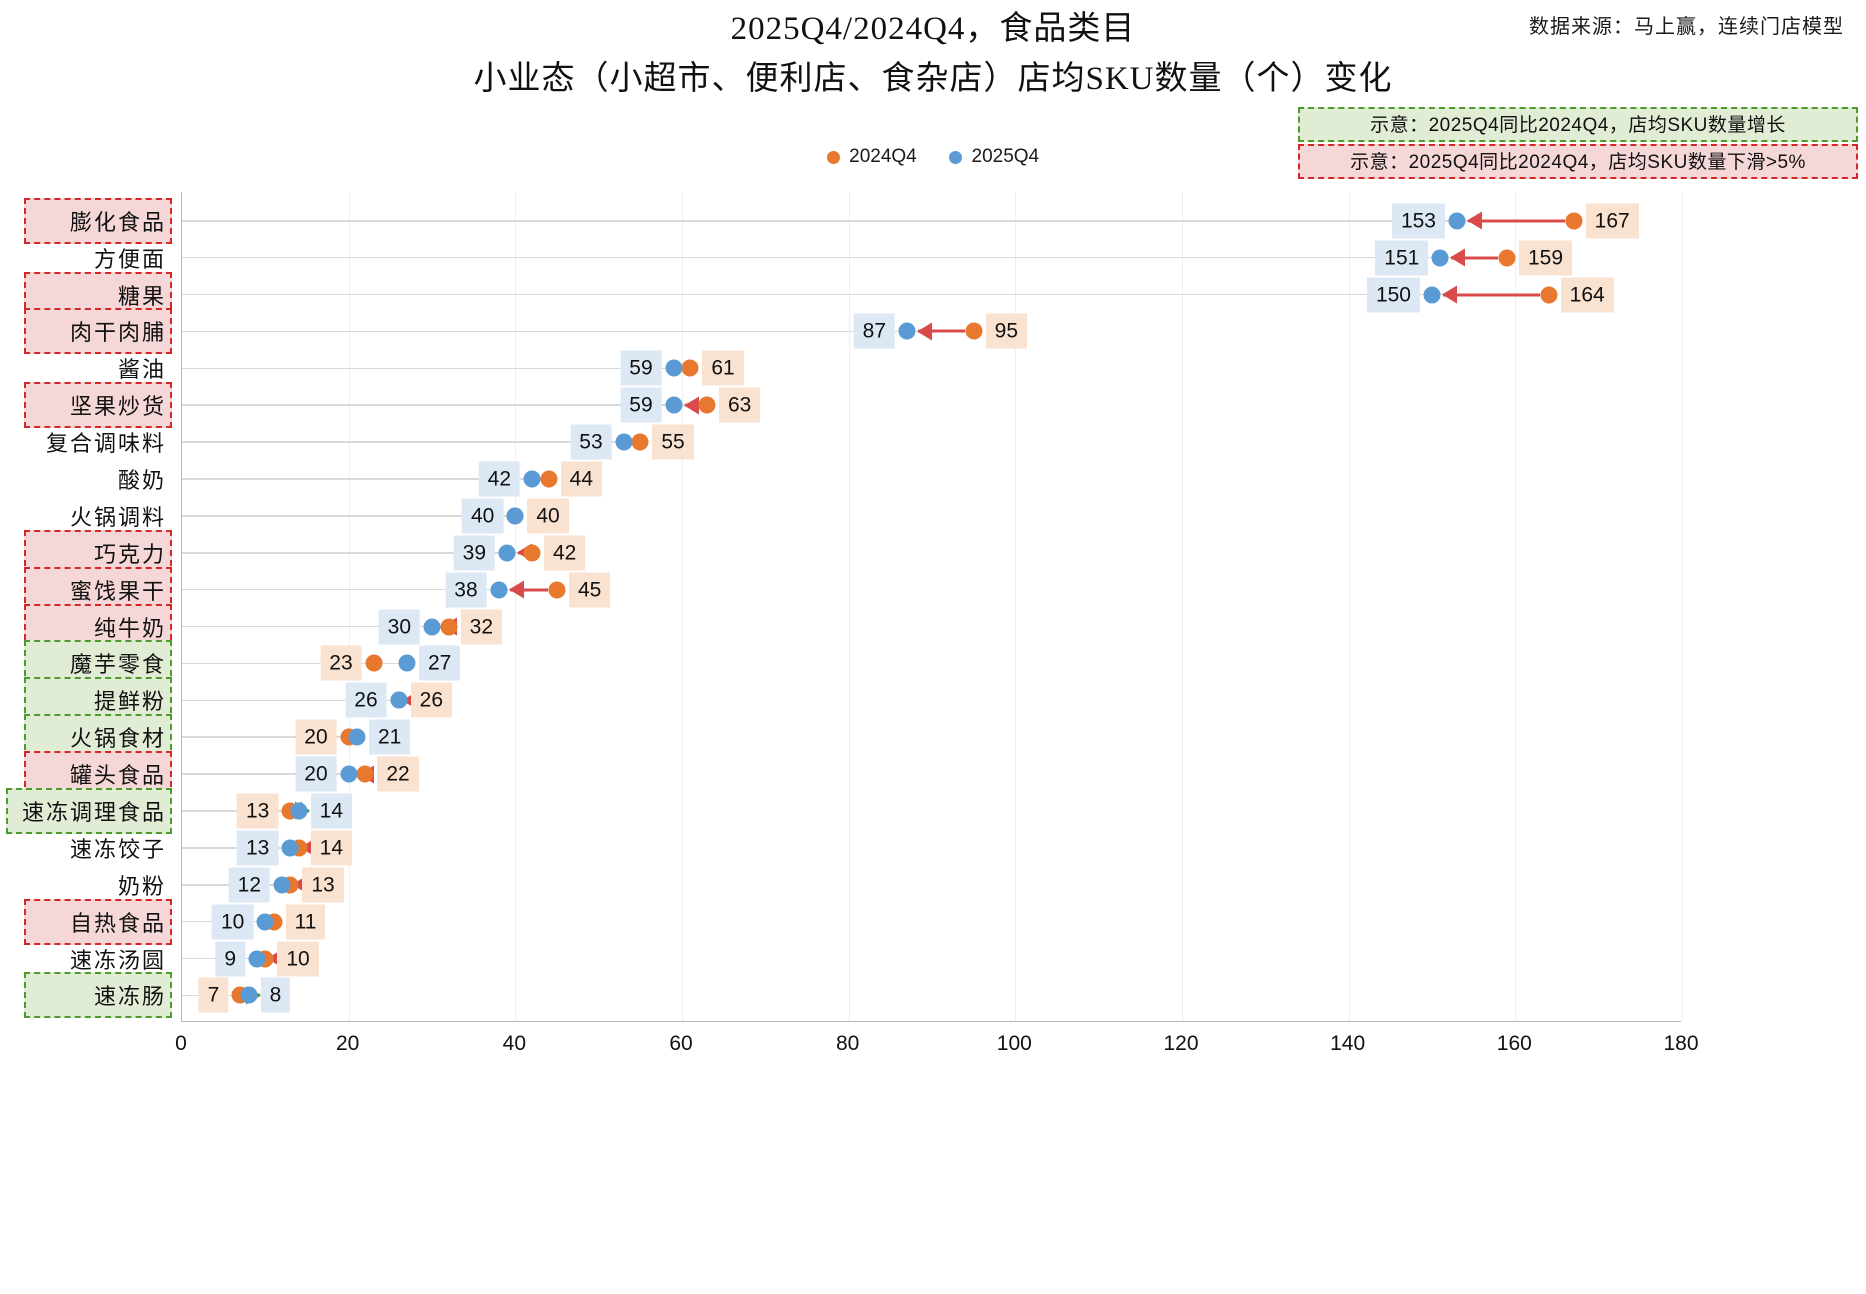  Describe the element at coordinates (1578, 161) in the screenshot. I see `note-decline: 示意：2025Q4同比2024Q4，店均SKU数量下滑>5%` at that location.